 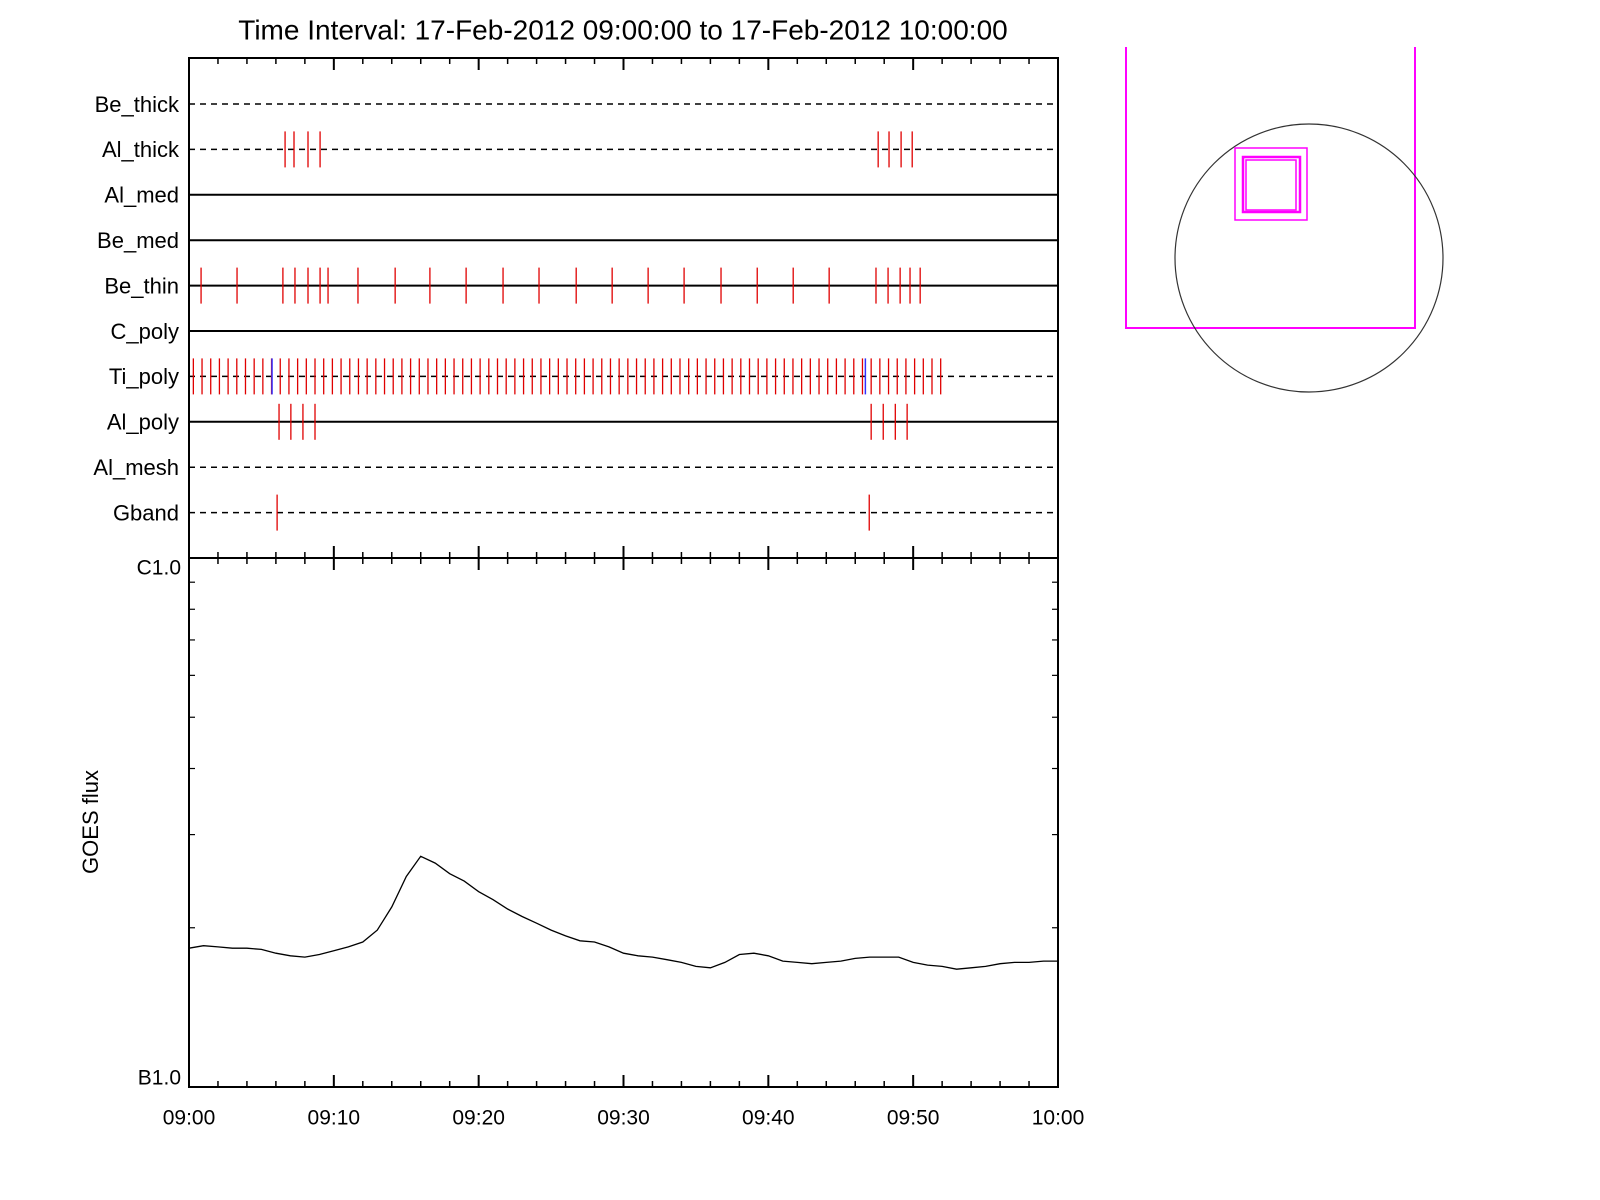 I want to click on fov-diagram, so click(x=1284, y=220).